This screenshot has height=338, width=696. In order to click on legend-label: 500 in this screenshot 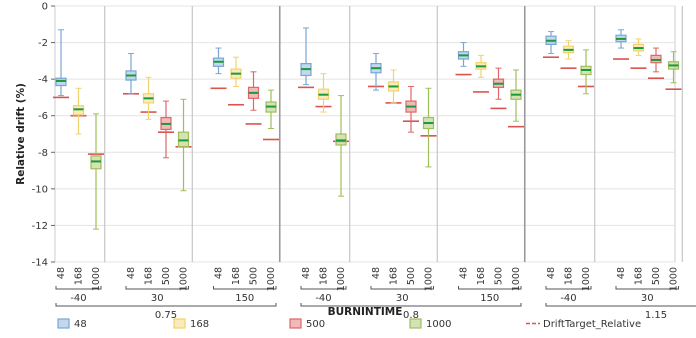, I will do `click(315, 324)`.